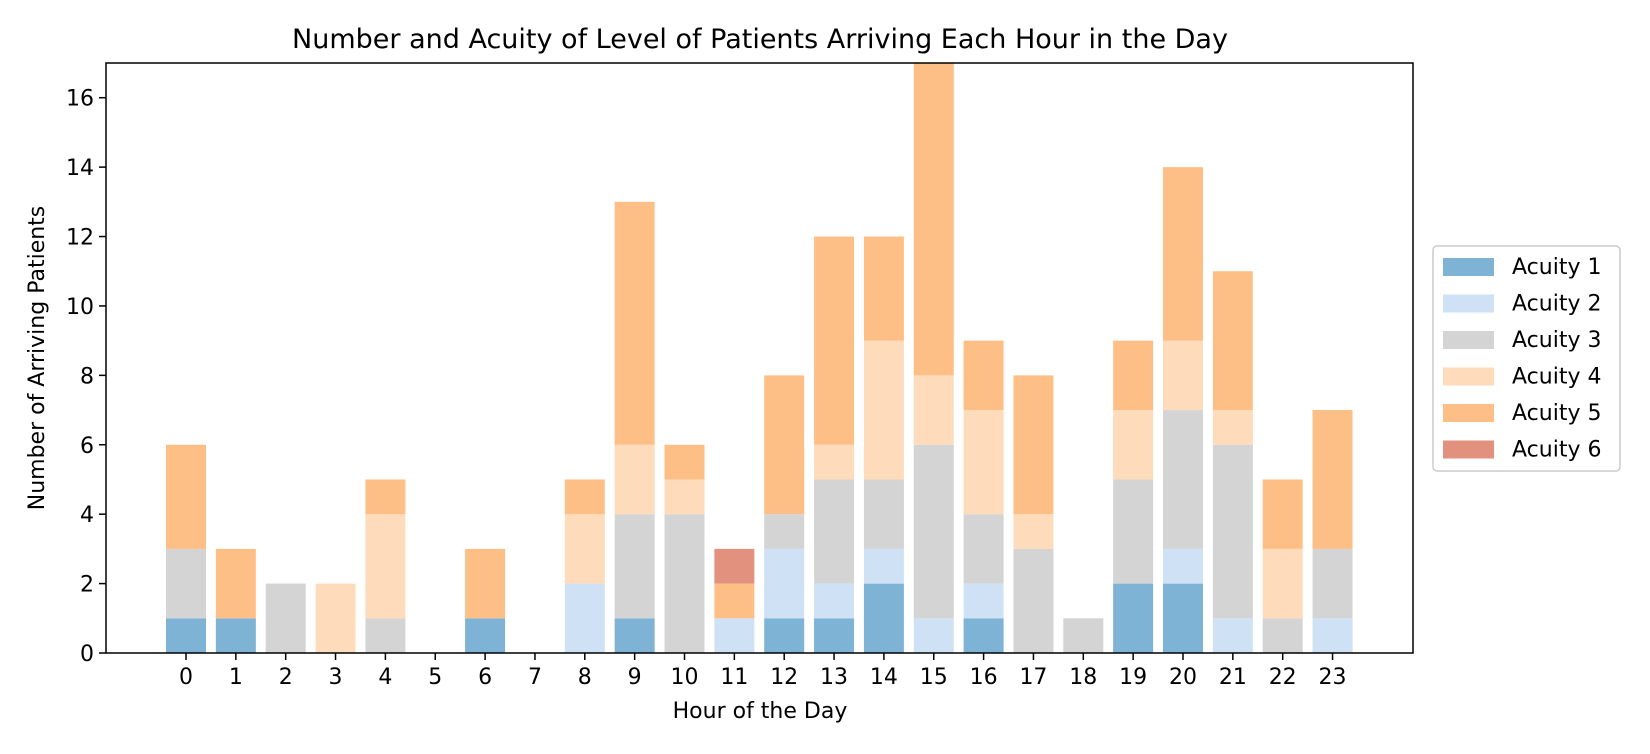  I want to click on x-tick-label: 14, so click(884, 677).